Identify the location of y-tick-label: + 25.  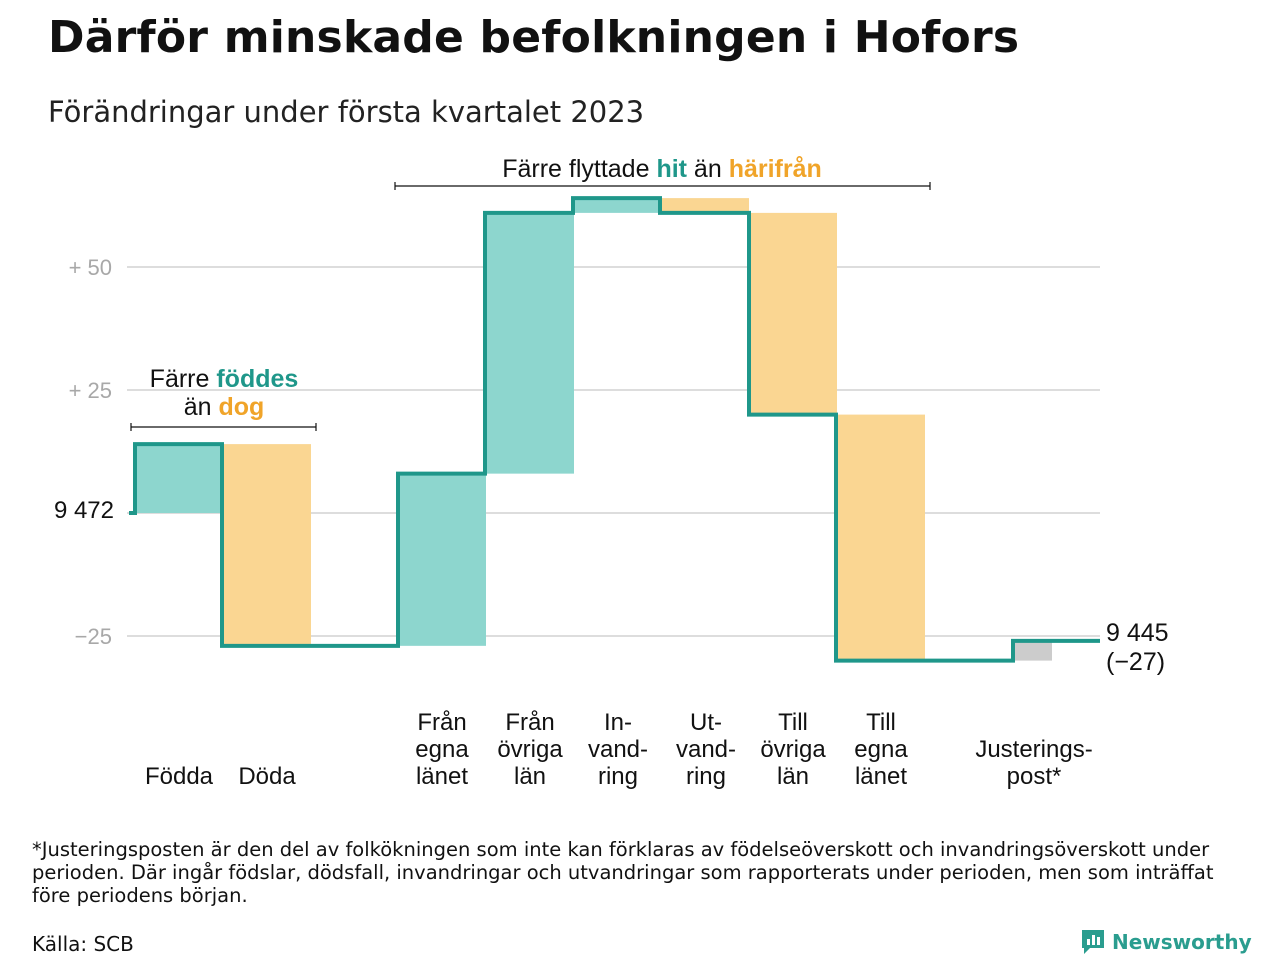
(90, 390).